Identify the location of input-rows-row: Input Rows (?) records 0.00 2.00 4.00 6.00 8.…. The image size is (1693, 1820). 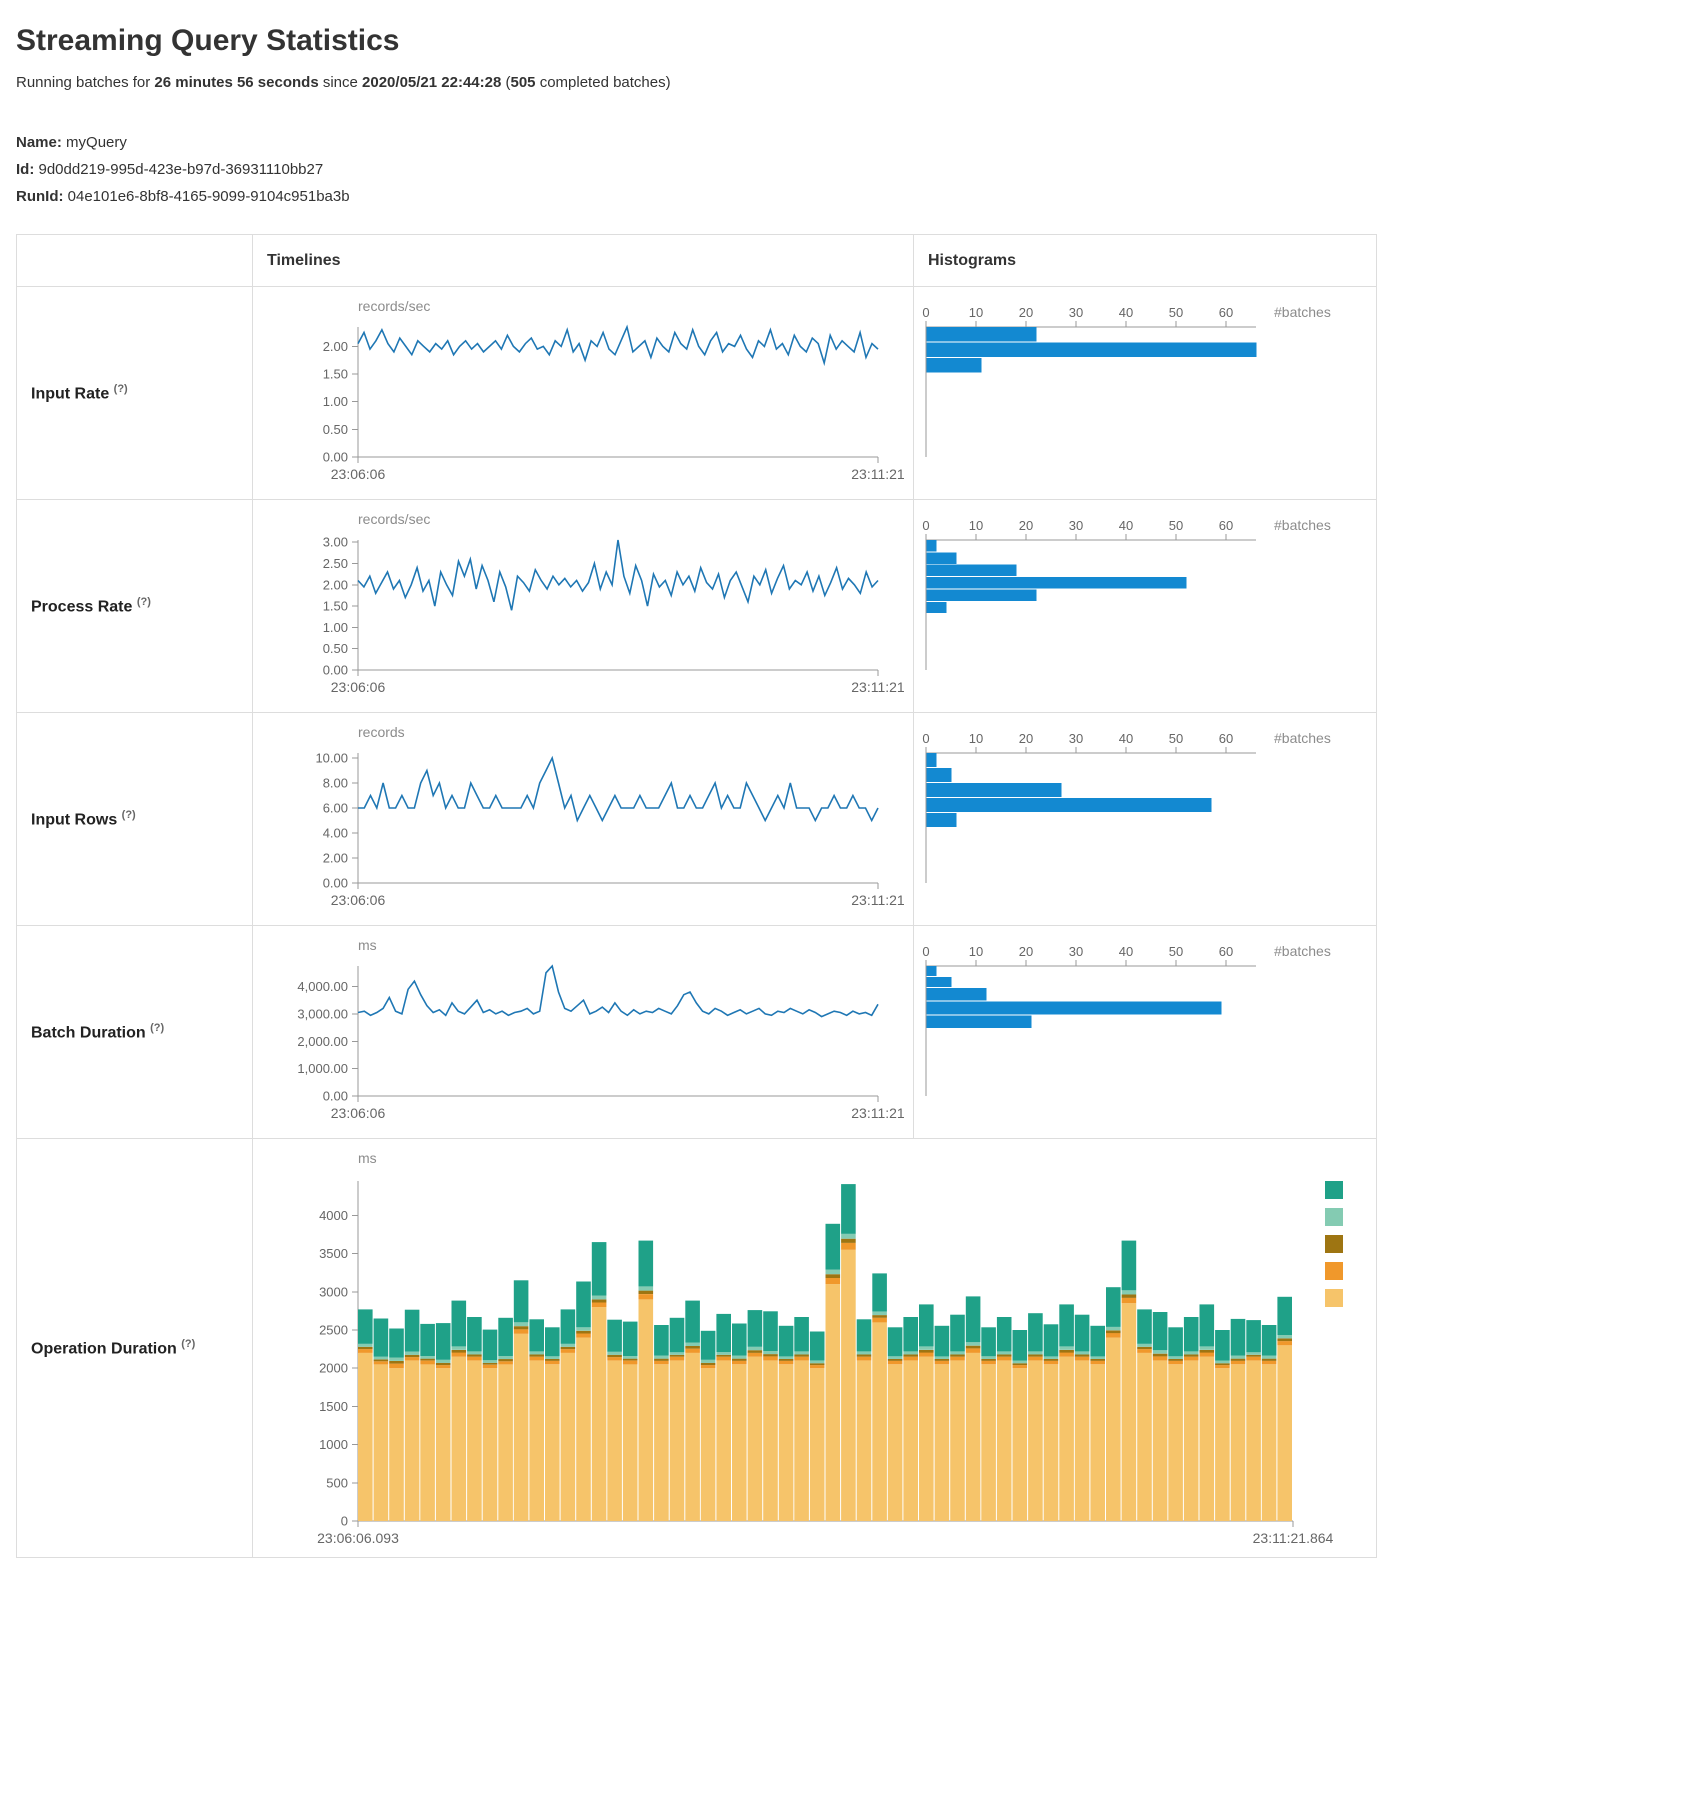
(696, 819).